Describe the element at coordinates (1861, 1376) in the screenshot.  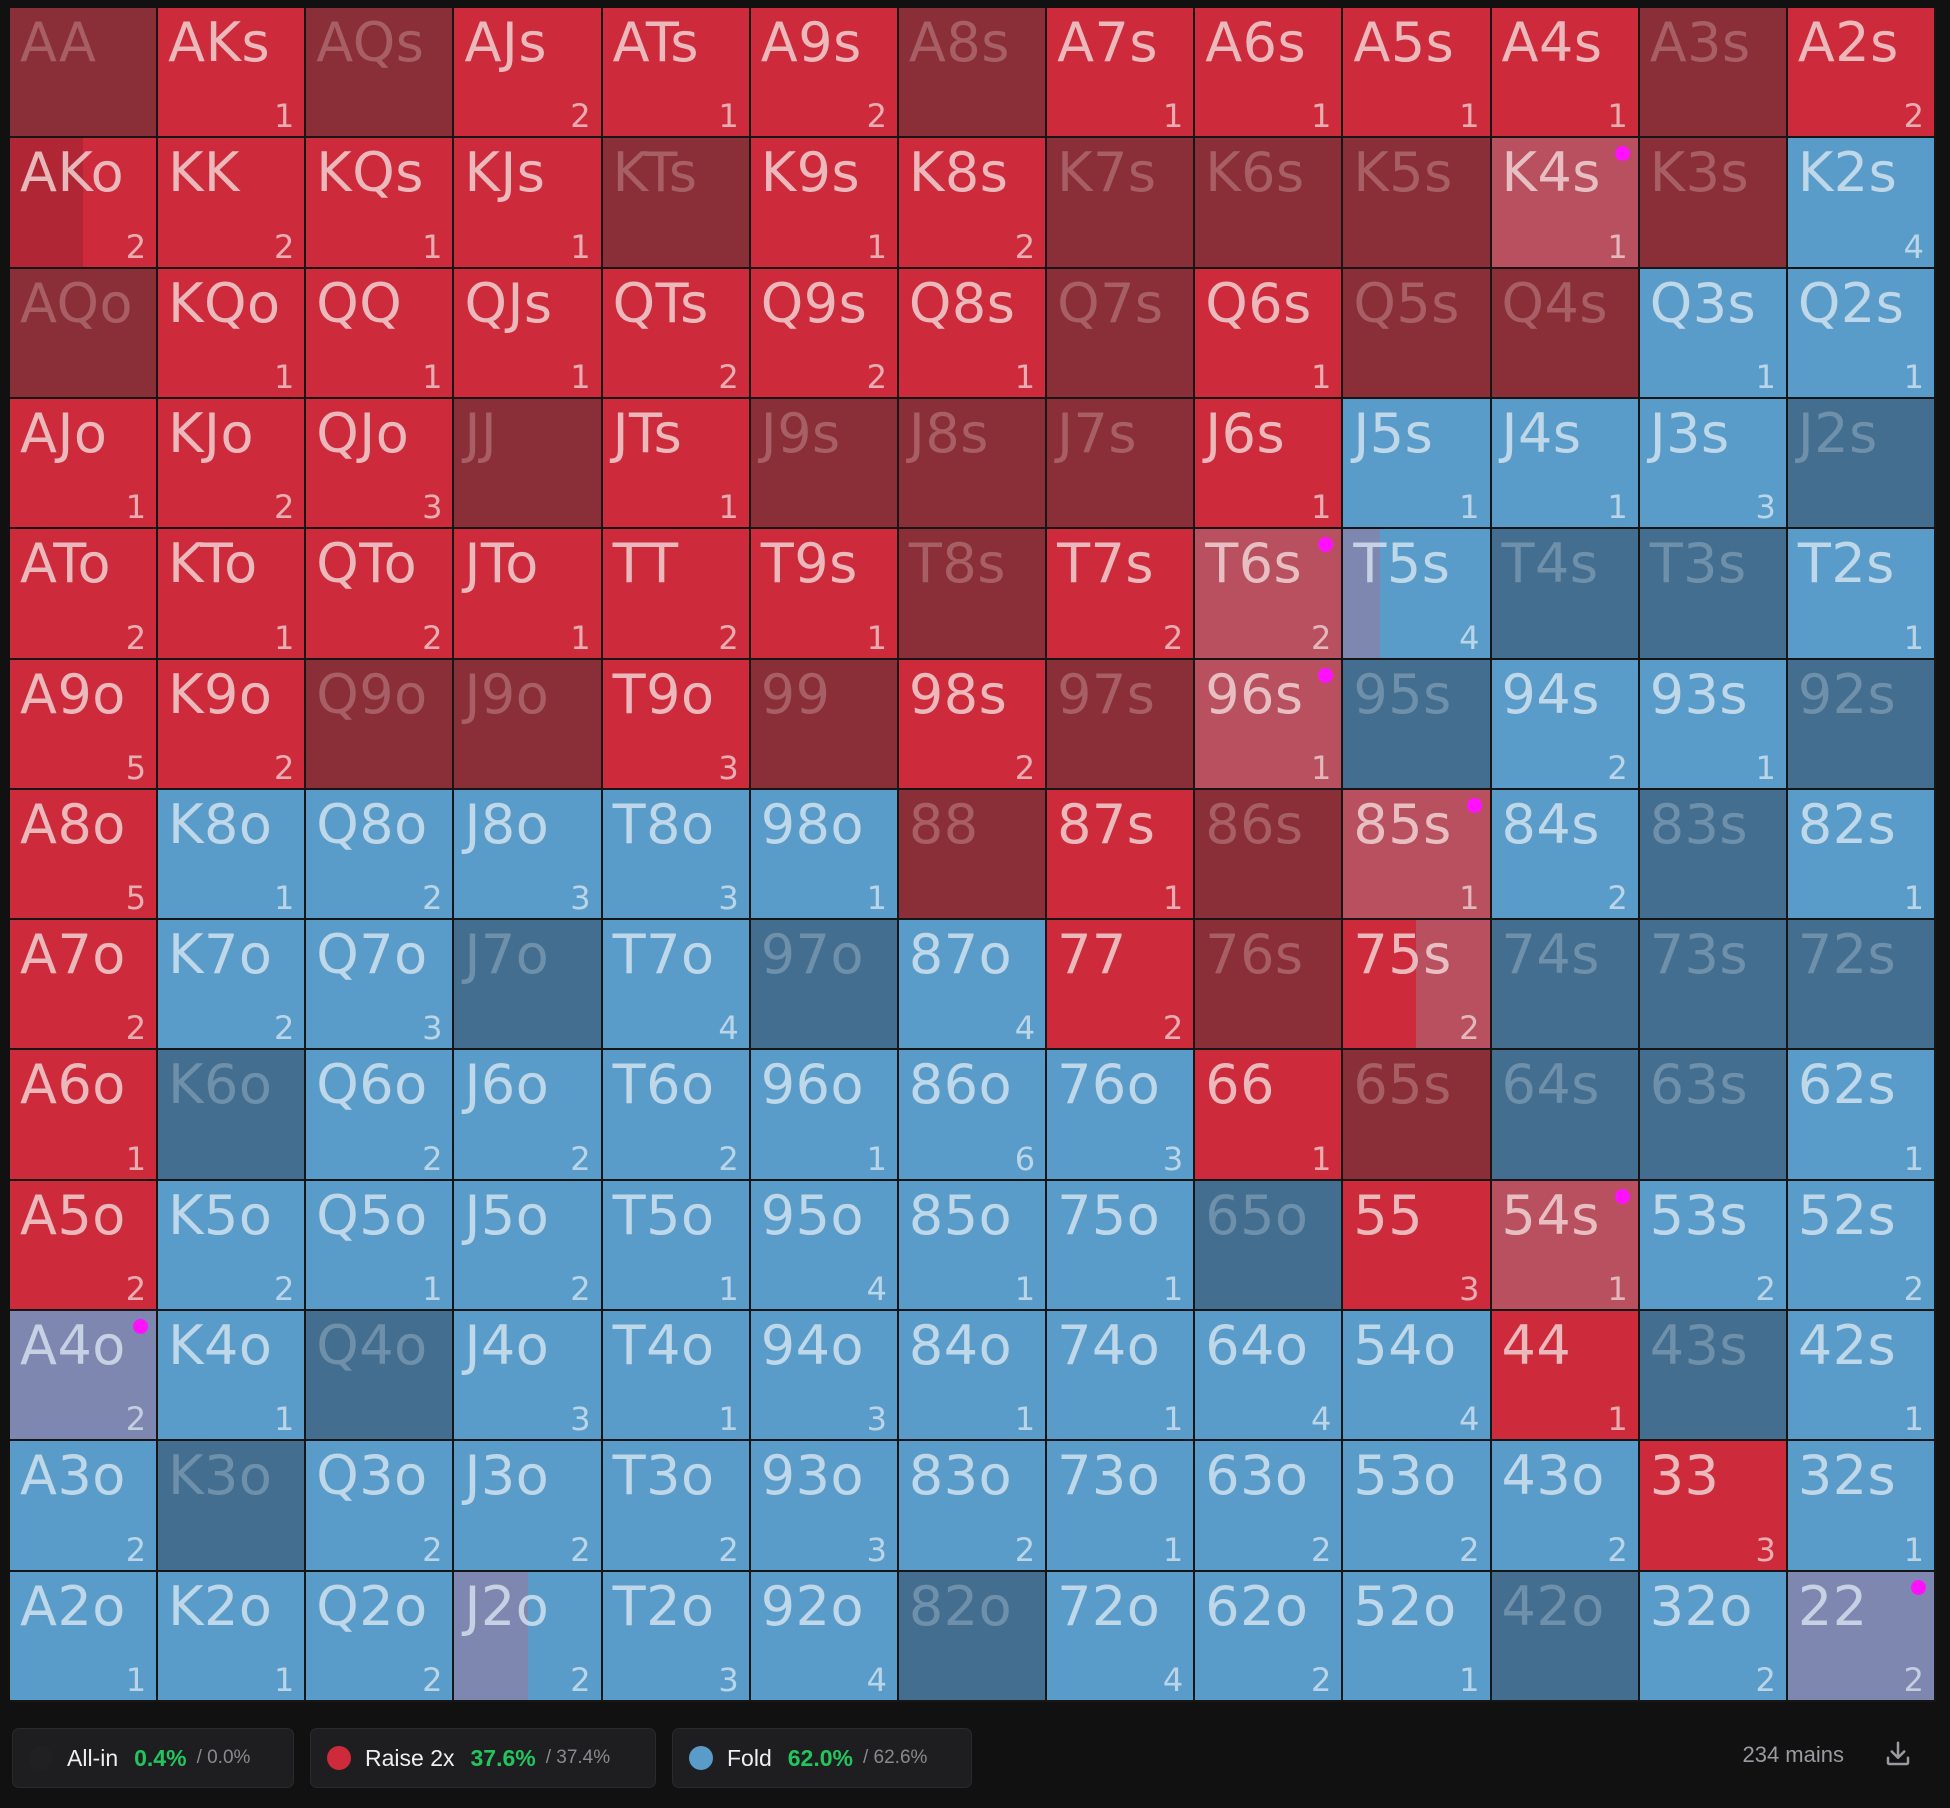
I see `hand-cell-42s: 42s 1` at that location.